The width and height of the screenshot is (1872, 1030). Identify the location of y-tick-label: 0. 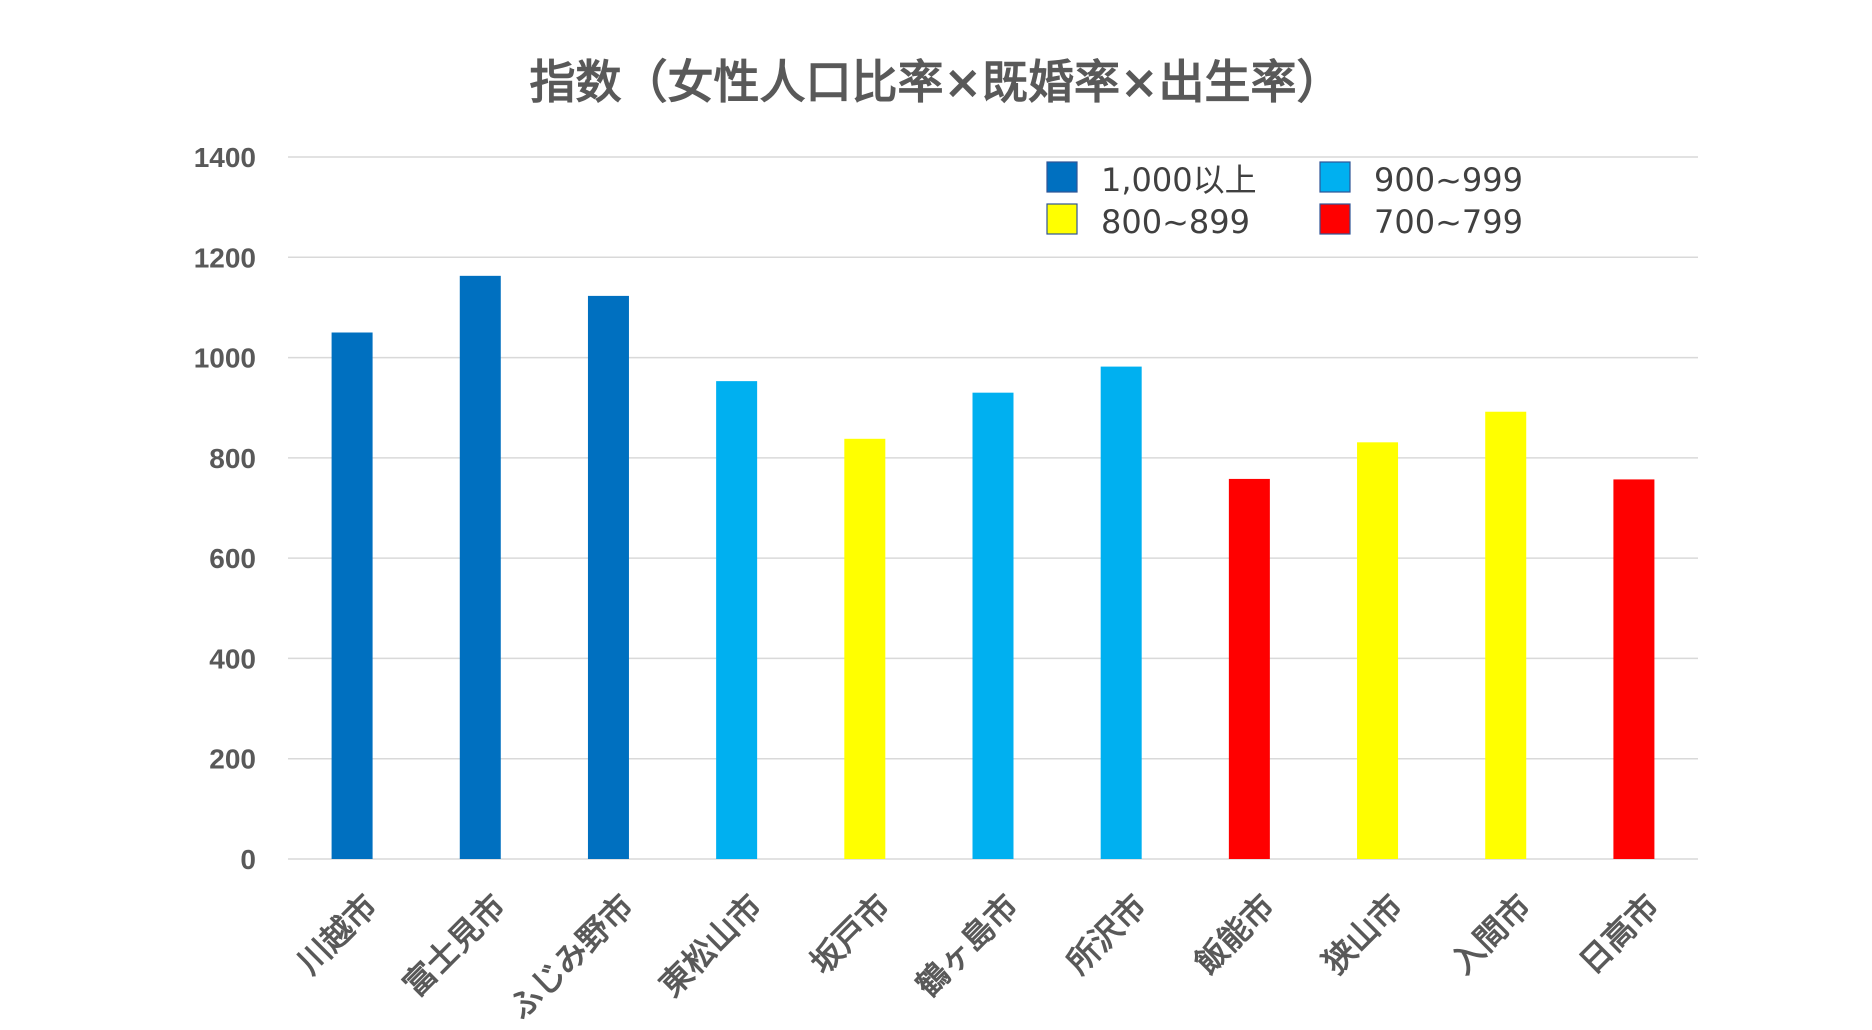
(248, 859).